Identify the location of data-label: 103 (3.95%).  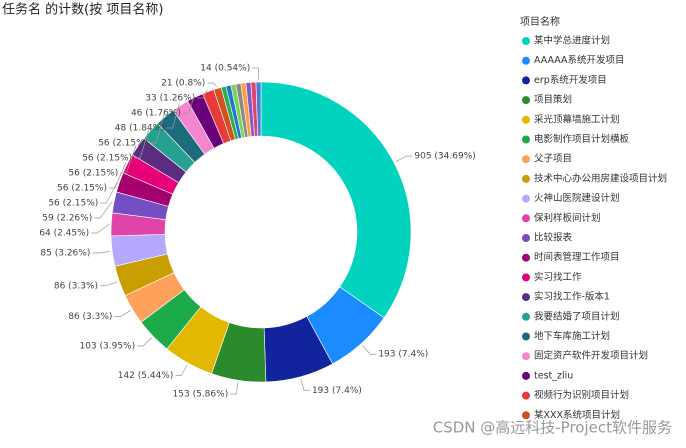
(107, 347).